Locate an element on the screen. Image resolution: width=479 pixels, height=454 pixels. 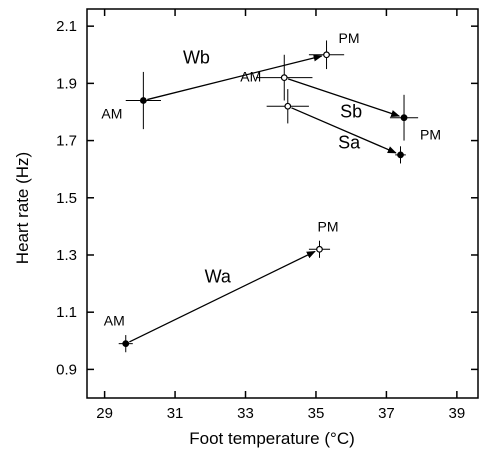
am-label-wb: AM is located at coordinates (111, 114).